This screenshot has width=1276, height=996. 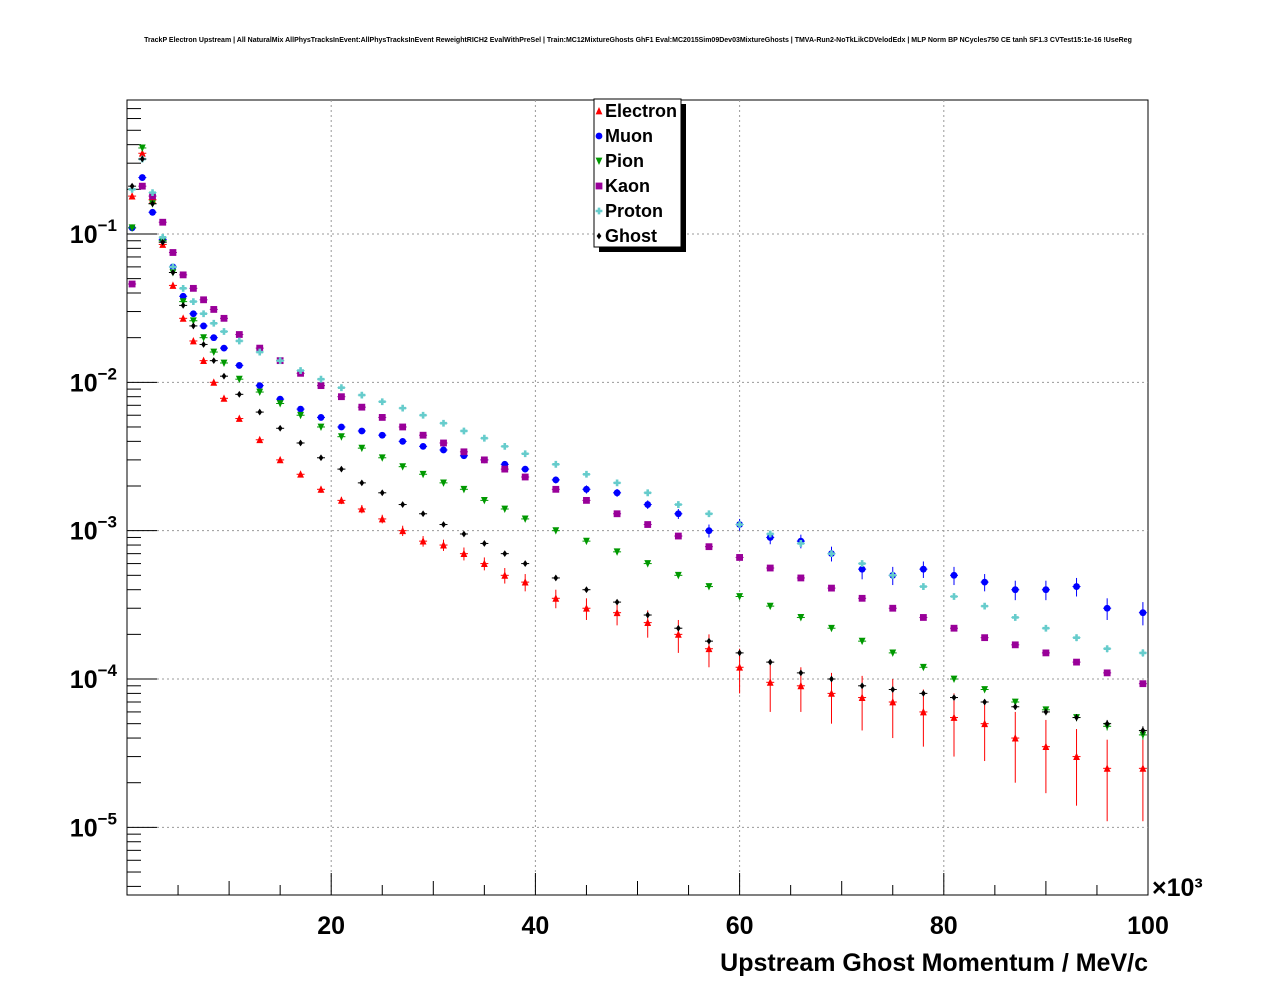 I want to click on y-tick-exponent: −4, so click(x=108, y=670).